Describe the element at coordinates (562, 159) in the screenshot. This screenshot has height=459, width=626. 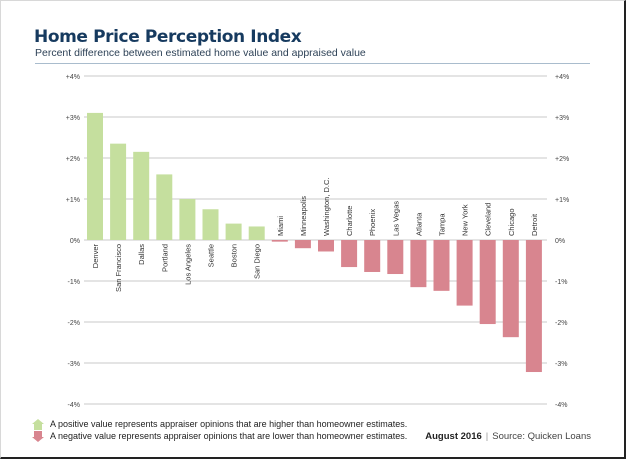
I see `y-tick-label-right: +2%` at that location.